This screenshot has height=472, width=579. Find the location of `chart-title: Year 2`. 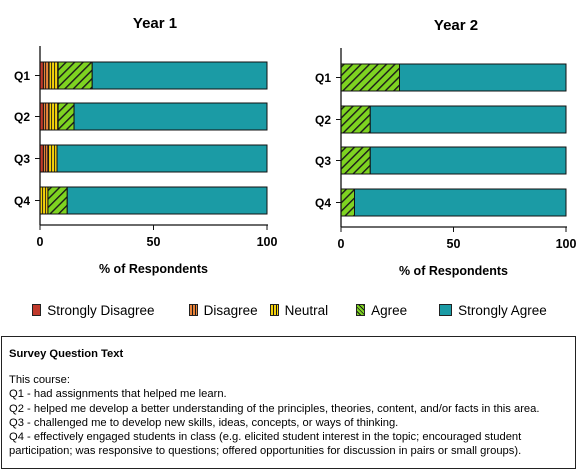

chart-title: Year 2 is located at coordinates (456, 25).